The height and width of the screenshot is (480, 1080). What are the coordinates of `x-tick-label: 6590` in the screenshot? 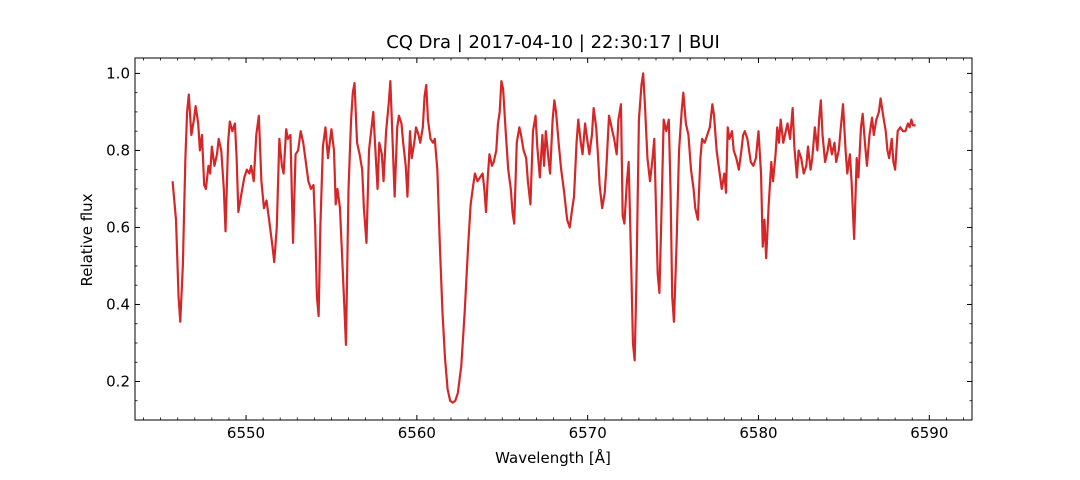 It's located at (929, 433).